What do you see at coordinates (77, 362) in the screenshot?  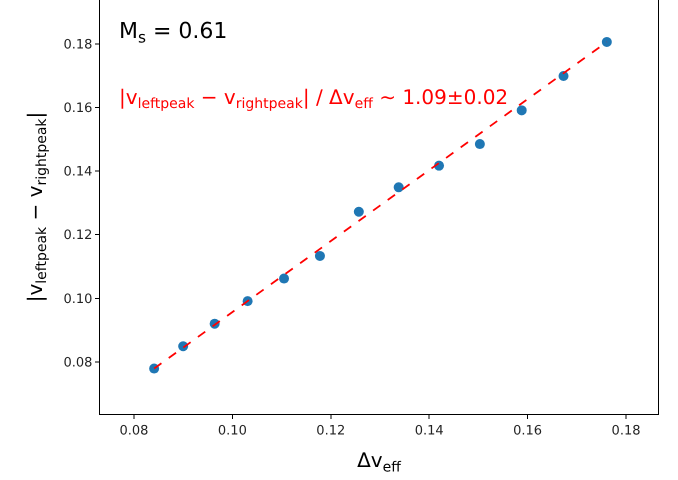 I see `y-tick-label: 0.08` at bounding box center [77, 362].